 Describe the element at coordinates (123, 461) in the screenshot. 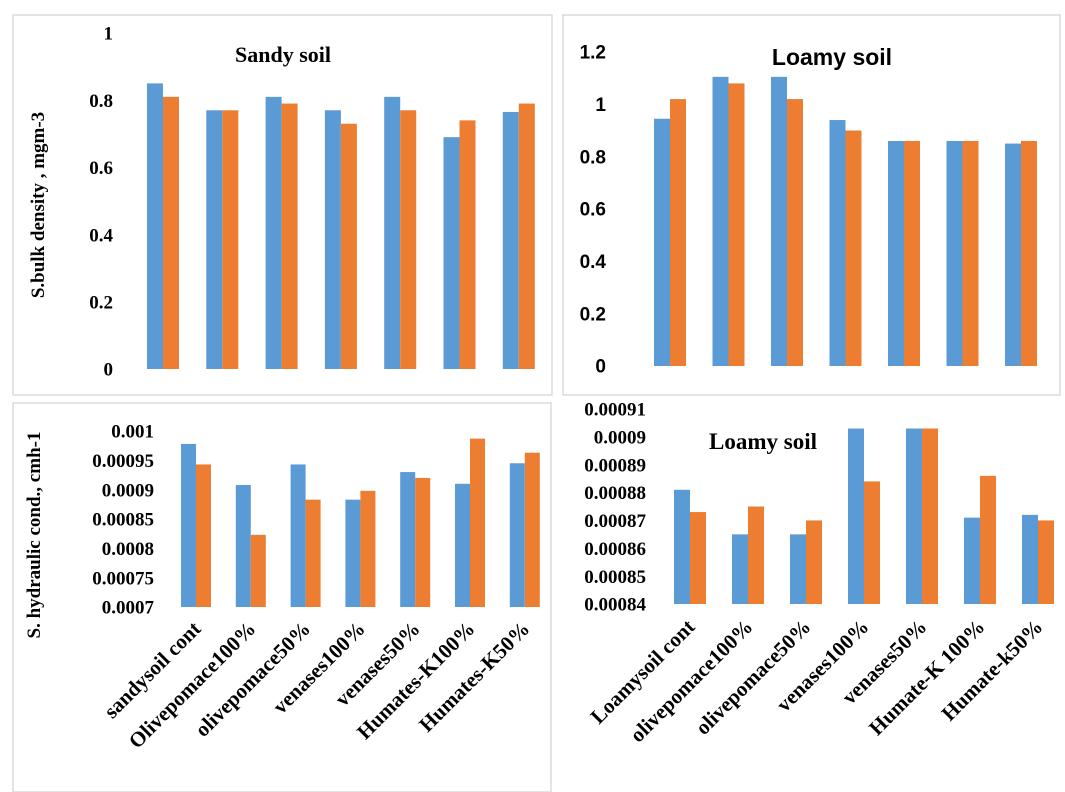

I see `y-tick-label: 0.00095` at that location.